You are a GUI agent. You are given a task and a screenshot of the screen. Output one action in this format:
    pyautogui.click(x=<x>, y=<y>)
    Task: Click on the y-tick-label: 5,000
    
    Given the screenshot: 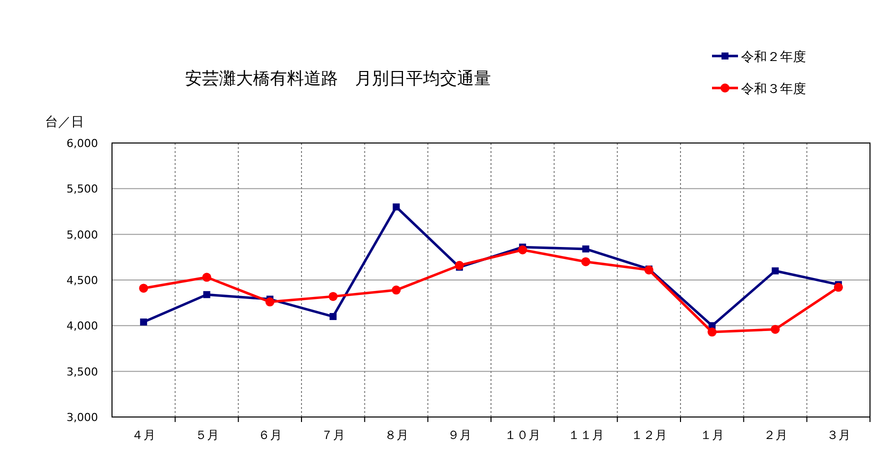 What is the action you would take?
    pyautogui.click(x=82, y=235)
    